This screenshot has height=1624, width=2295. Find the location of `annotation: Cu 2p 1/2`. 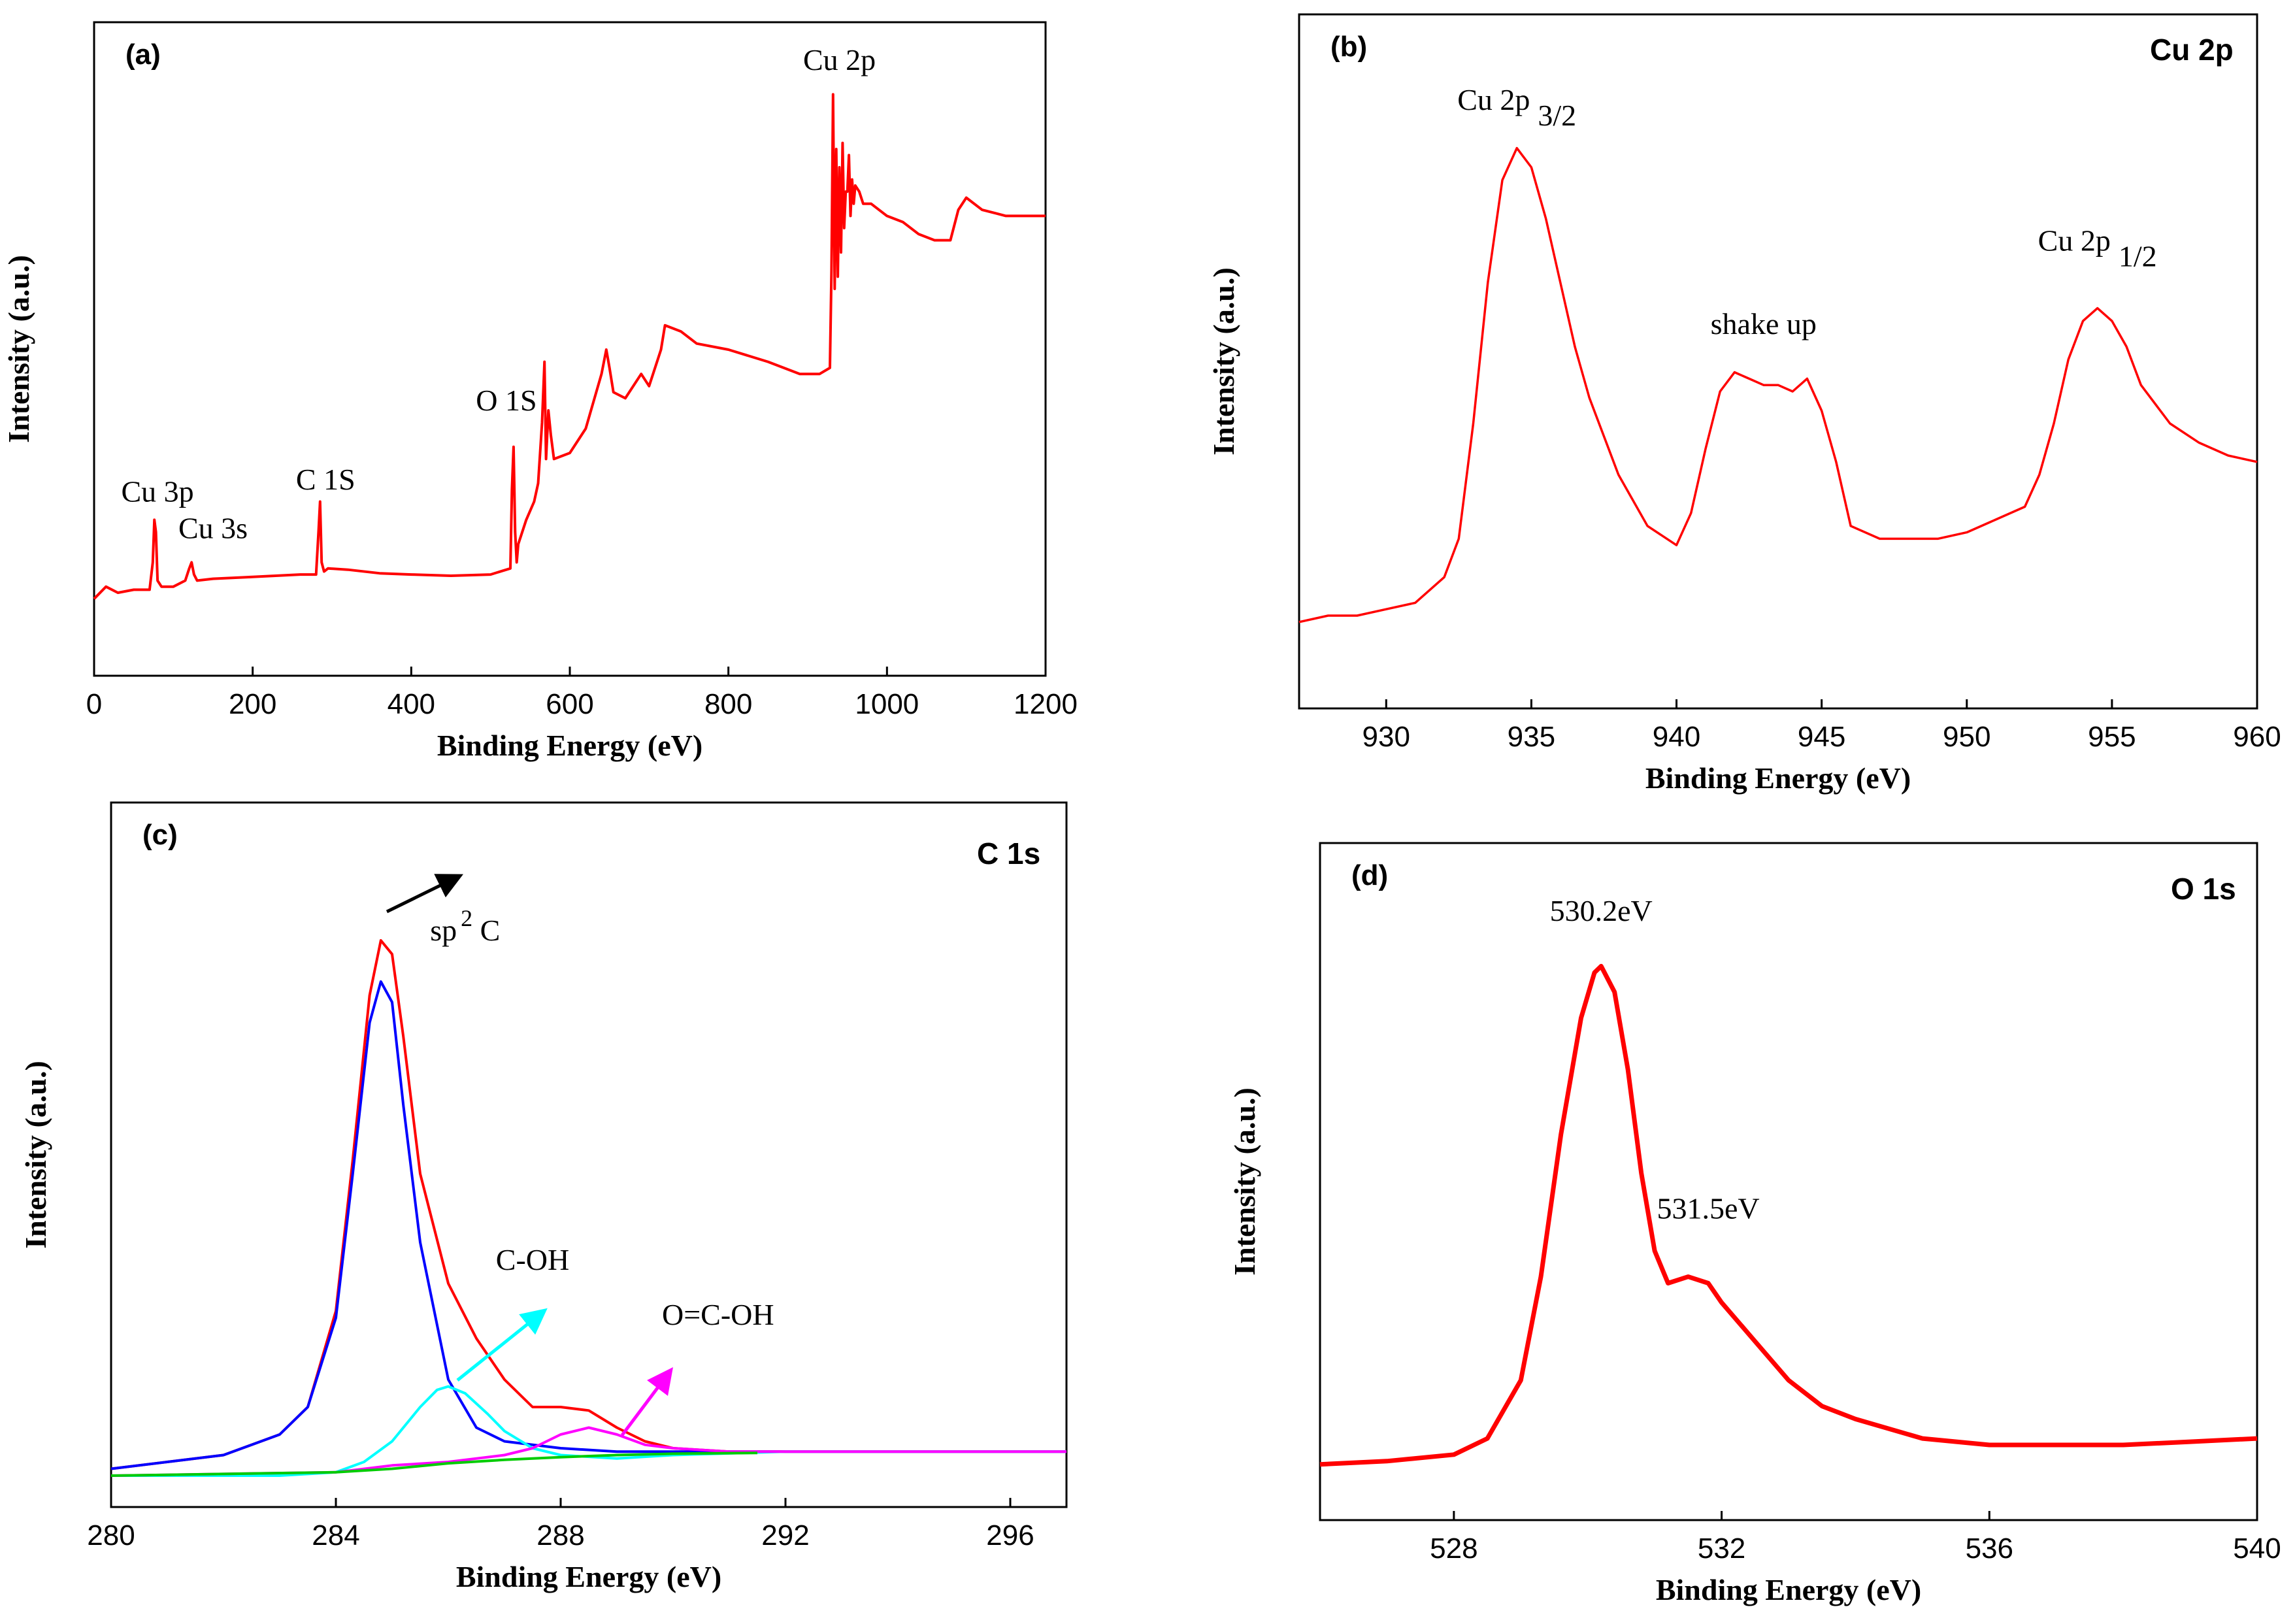

annotation: Cu 2p 1/2 is located at coordinates (2098, 249).